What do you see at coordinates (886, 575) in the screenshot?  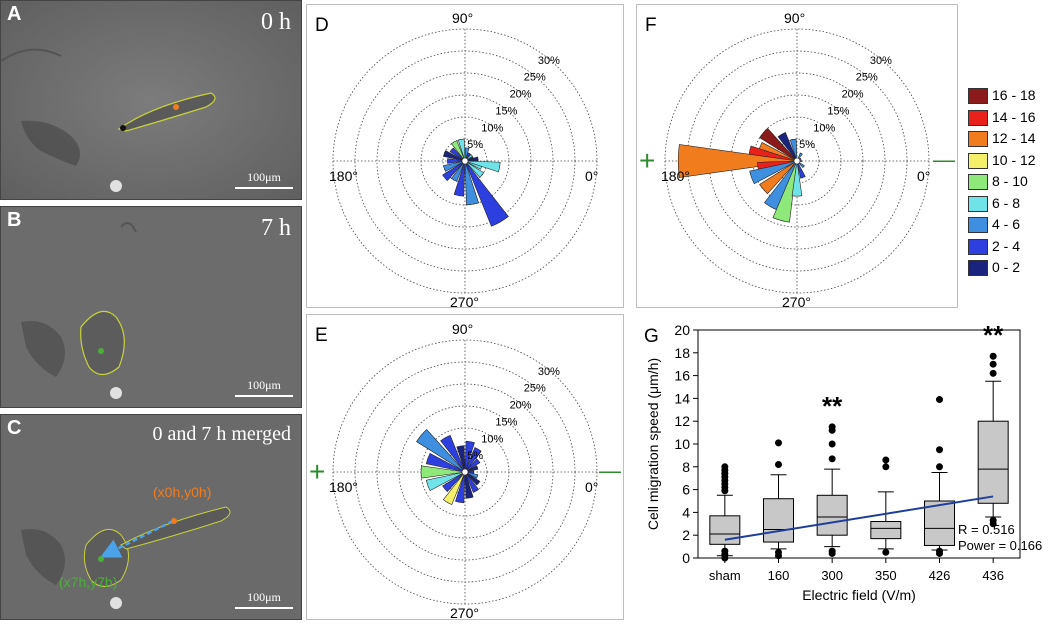 I see `x-tick-label: 350` at bounding box center [886, 575].